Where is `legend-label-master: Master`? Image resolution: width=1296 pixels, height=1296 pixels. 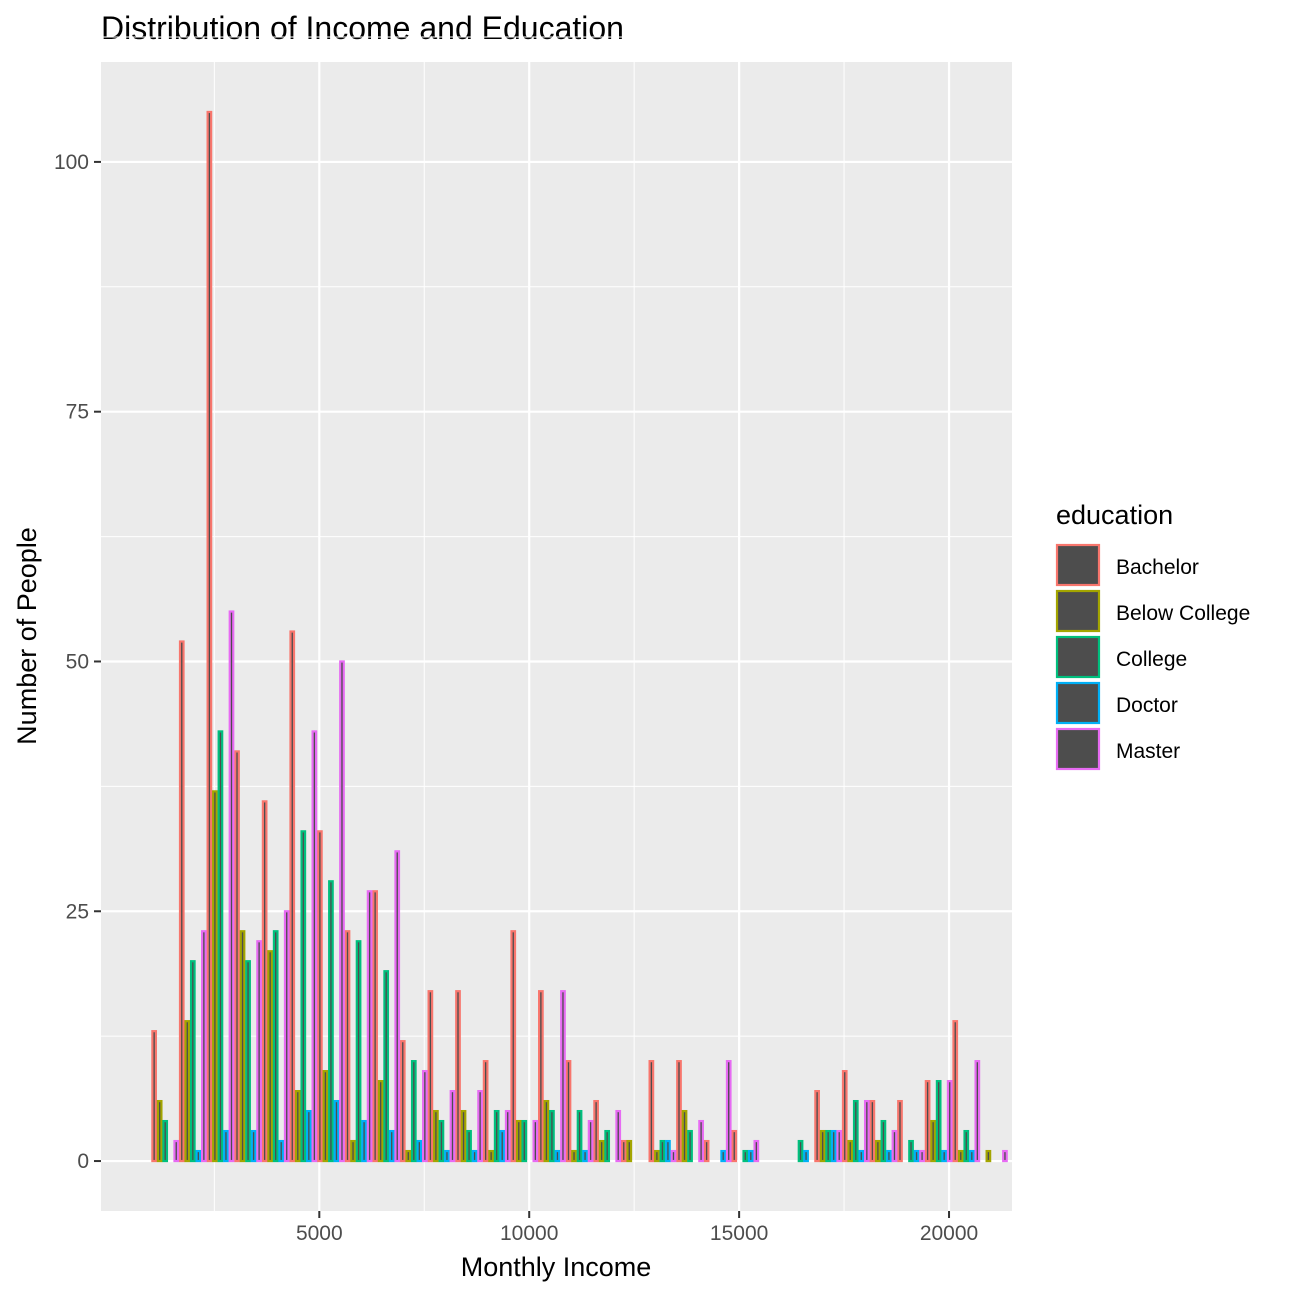 legend-label-master: Master is located at coordinates (1148, 751).